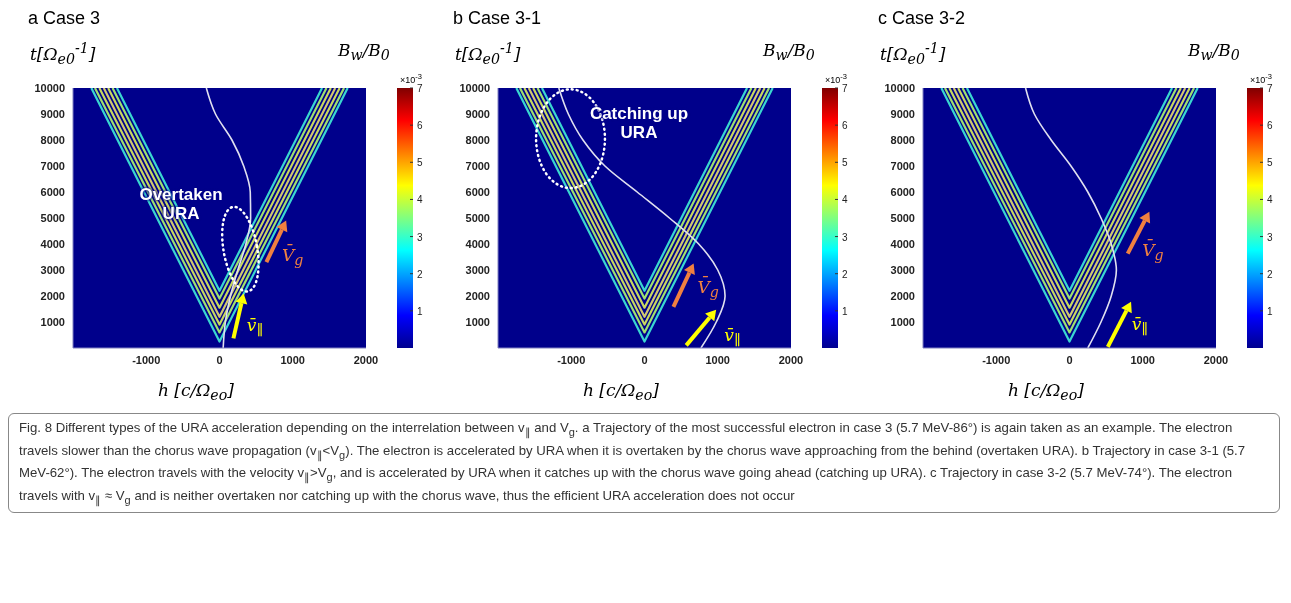 This screenshot has height=603, width=1291. Describe the element at coordinates (64, 18) in the screenshot. I see `chart-title: a Case 3` at that location.